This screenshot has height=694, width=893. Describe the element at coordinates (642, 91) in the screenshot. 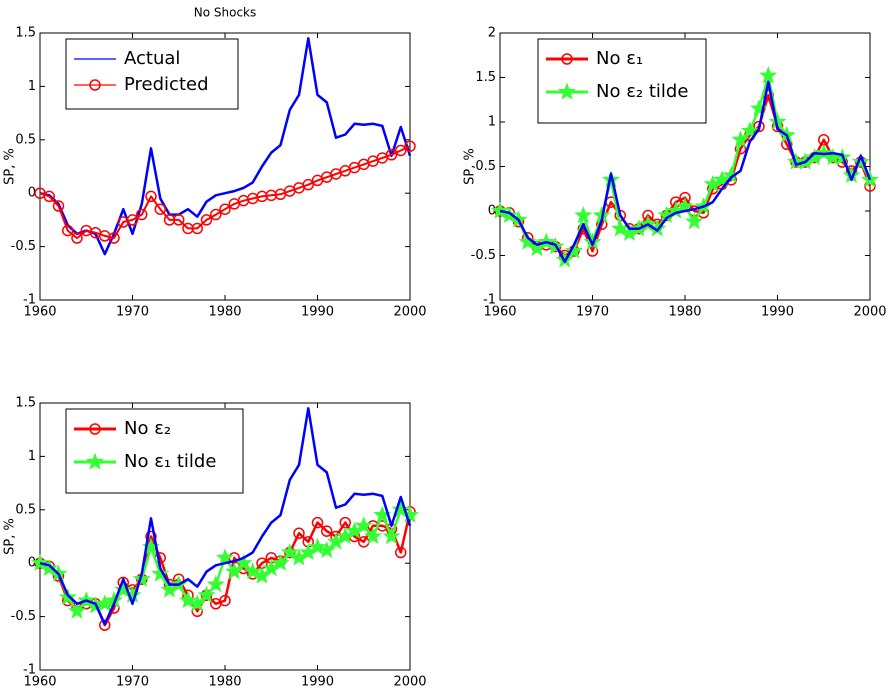

I see `legend-label: No ε₂ tilde` at that location.